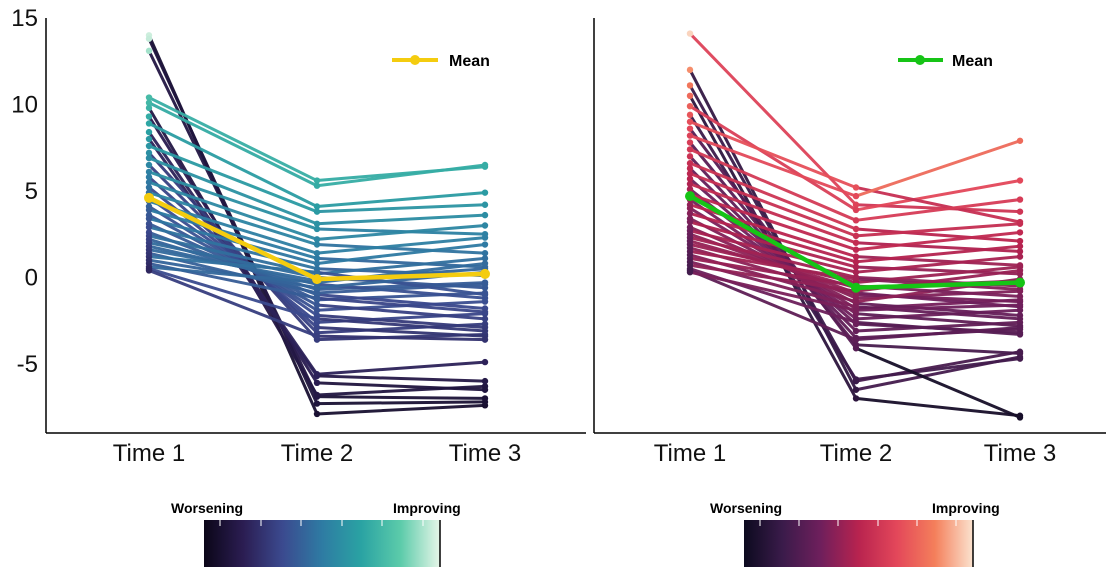 This screenshot has height=567, width=1107. I want to click on x-tick-label: Time 3, so click(1020, 453).